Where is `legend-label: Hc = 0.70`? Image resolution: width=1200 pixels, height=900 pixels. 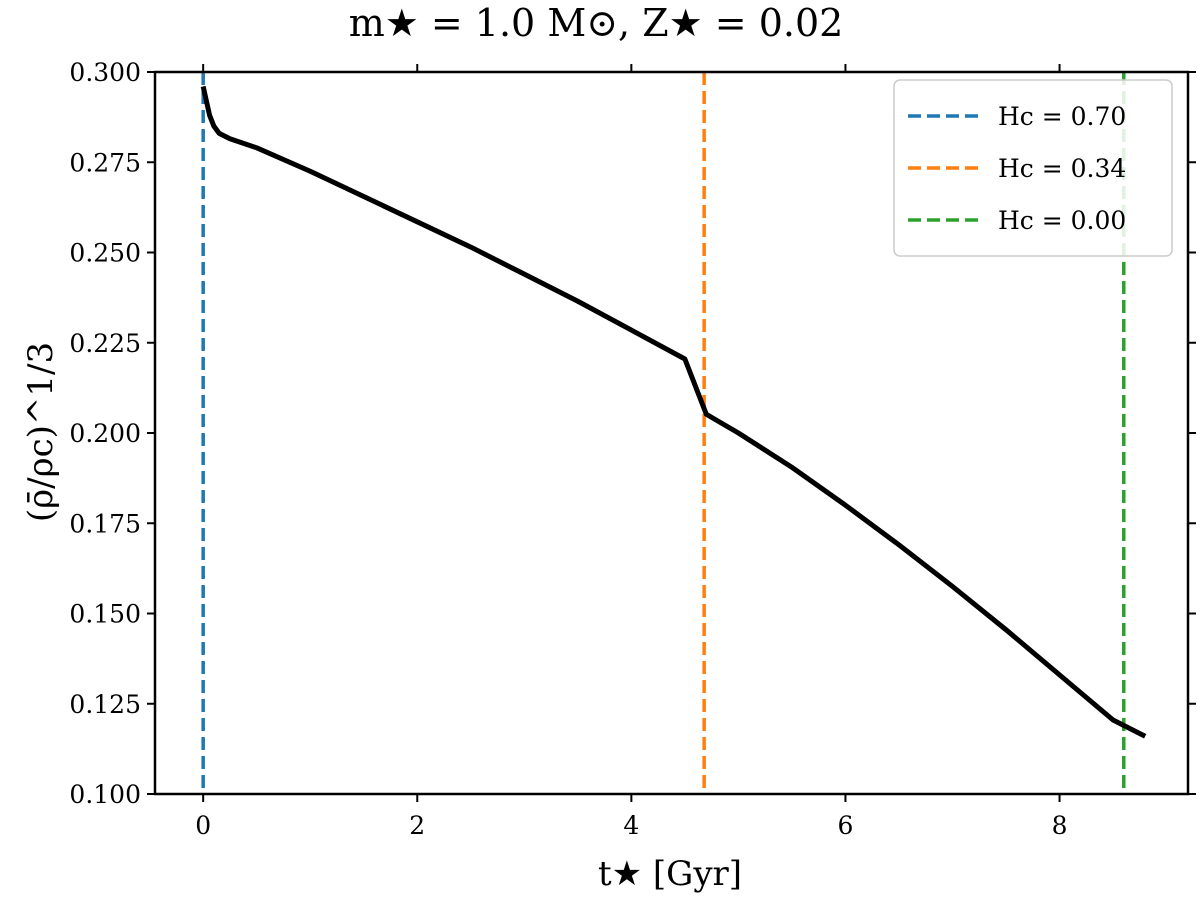
legend-label: Hc = 0.70 is located at coordinates (1062, 116).